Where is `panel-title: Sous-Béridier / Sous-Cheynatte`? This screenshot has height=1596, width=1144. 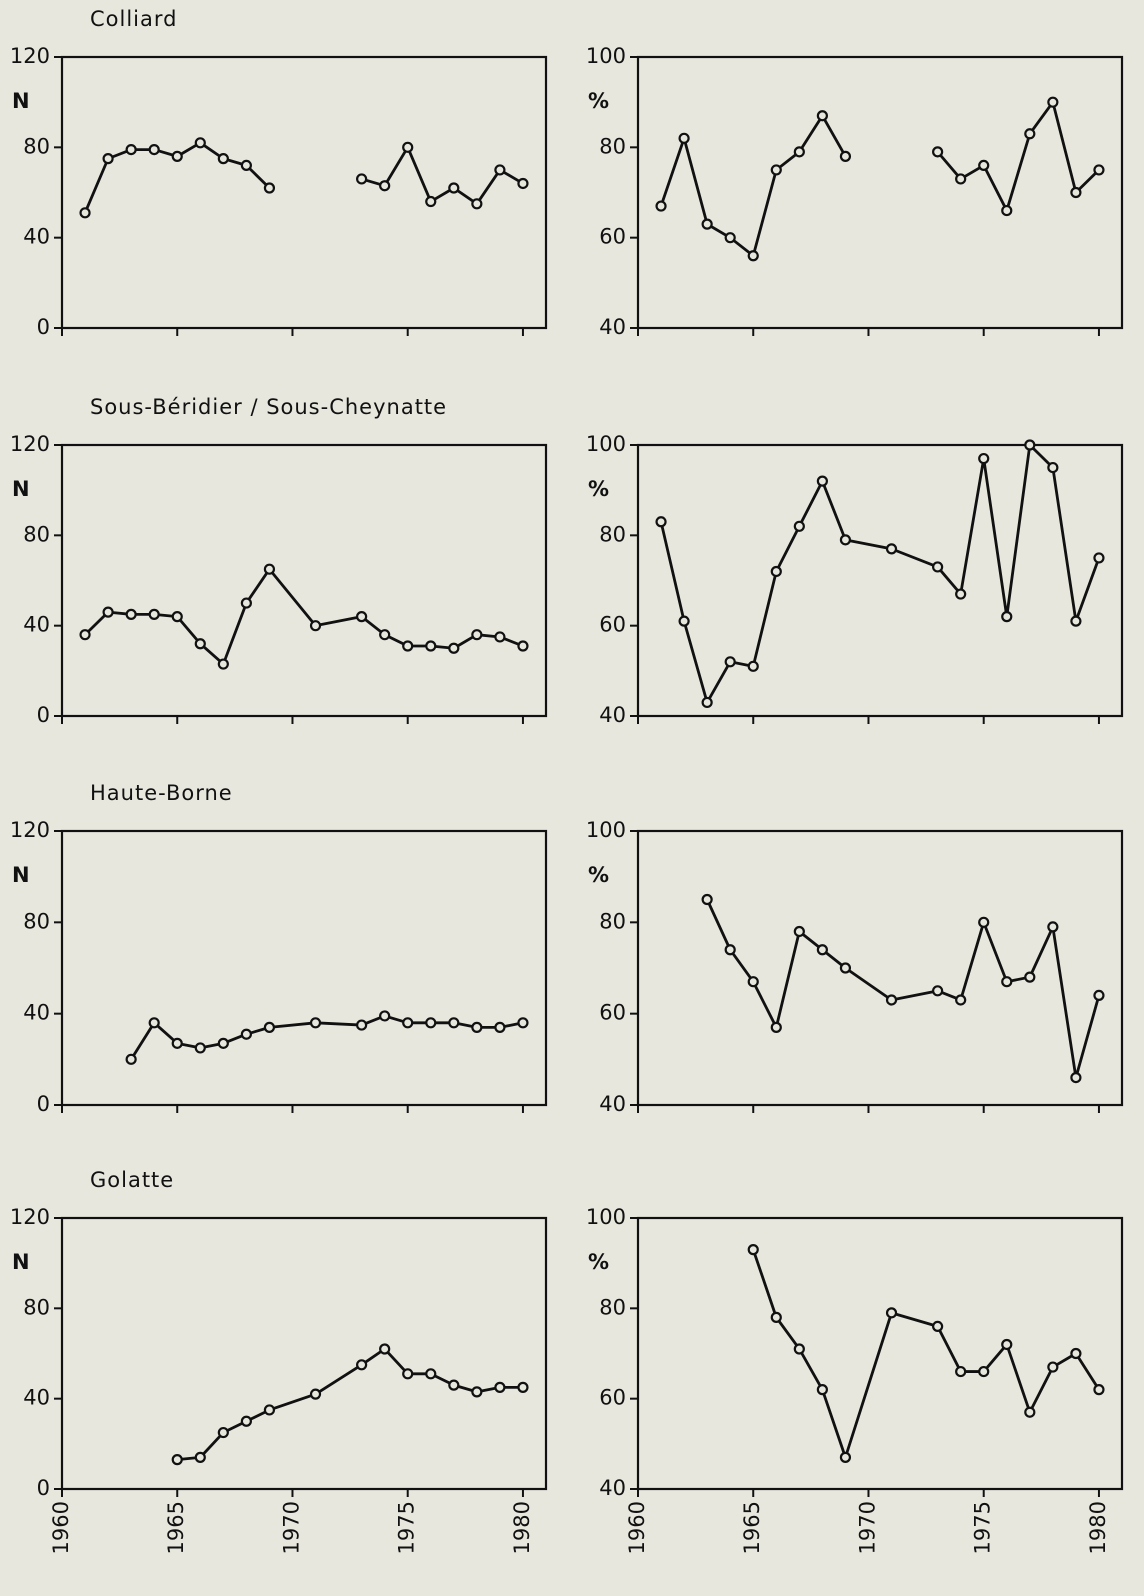 panel-title: Sous-Béridier / Sous-Cheynatte is located at coordinates (268, 407).